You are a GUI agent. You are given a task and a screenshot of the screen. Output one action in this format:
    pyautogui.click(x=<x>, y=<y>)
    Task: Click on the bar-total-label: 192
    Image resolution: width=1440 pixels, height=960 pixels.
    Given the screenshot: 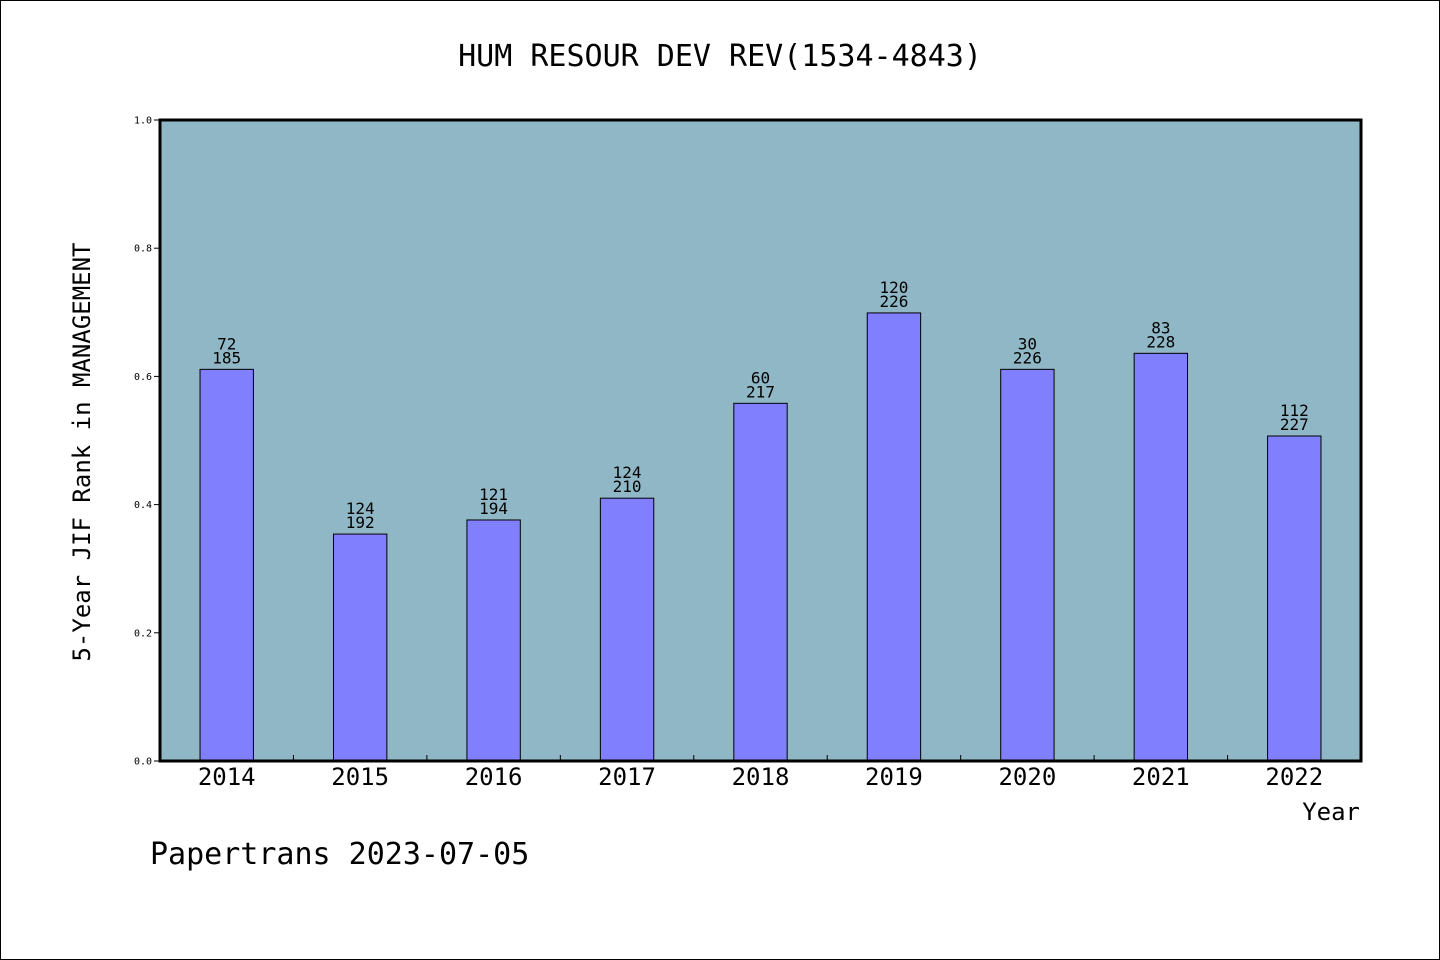 What is the action you would take?
    pyautogui.click(x=360, y=522)
    